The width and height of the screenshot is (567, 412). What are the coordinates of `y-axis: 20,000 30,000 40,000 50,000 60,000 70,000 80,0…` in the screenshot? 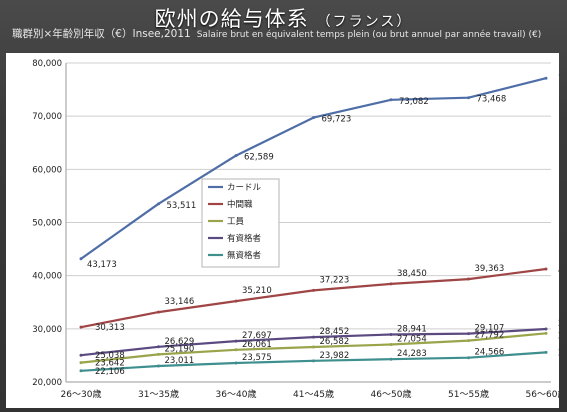 It's located at (49, 223).